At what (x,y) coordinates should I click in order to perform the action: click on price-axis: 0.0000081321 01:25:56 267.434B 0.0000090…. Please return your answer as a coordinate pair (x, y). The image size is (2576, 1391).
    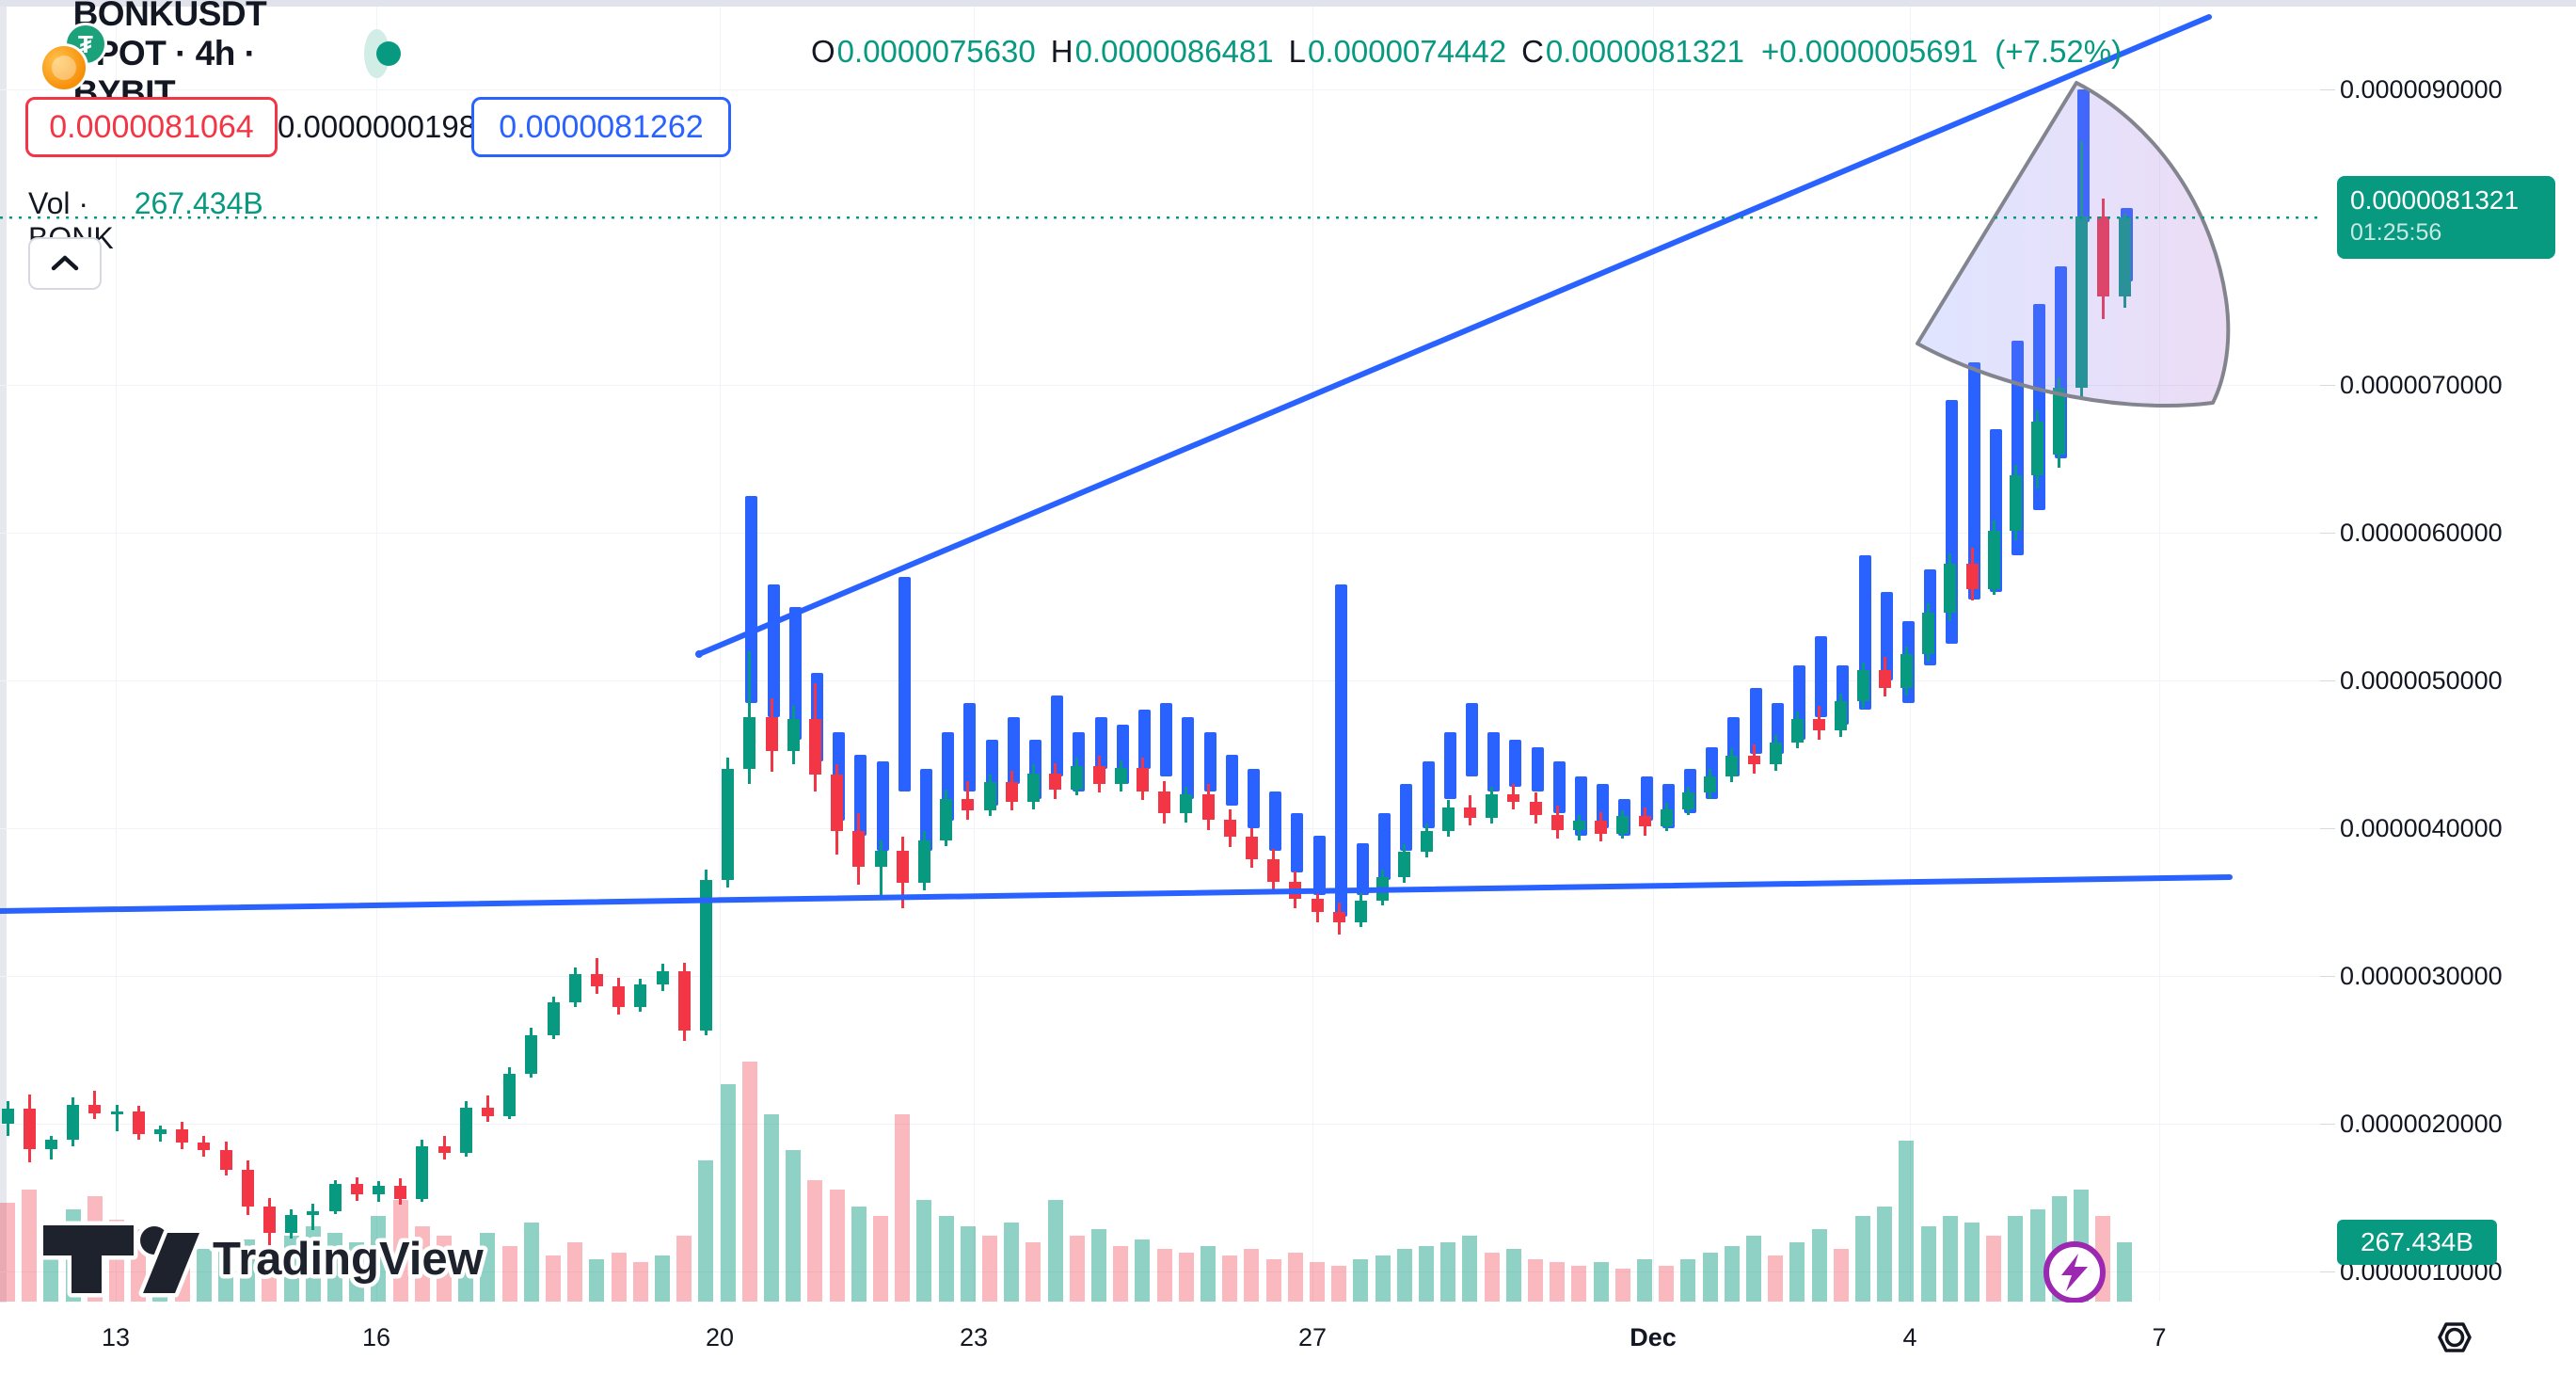
    Looking at the image, I should click on (2444, 654).